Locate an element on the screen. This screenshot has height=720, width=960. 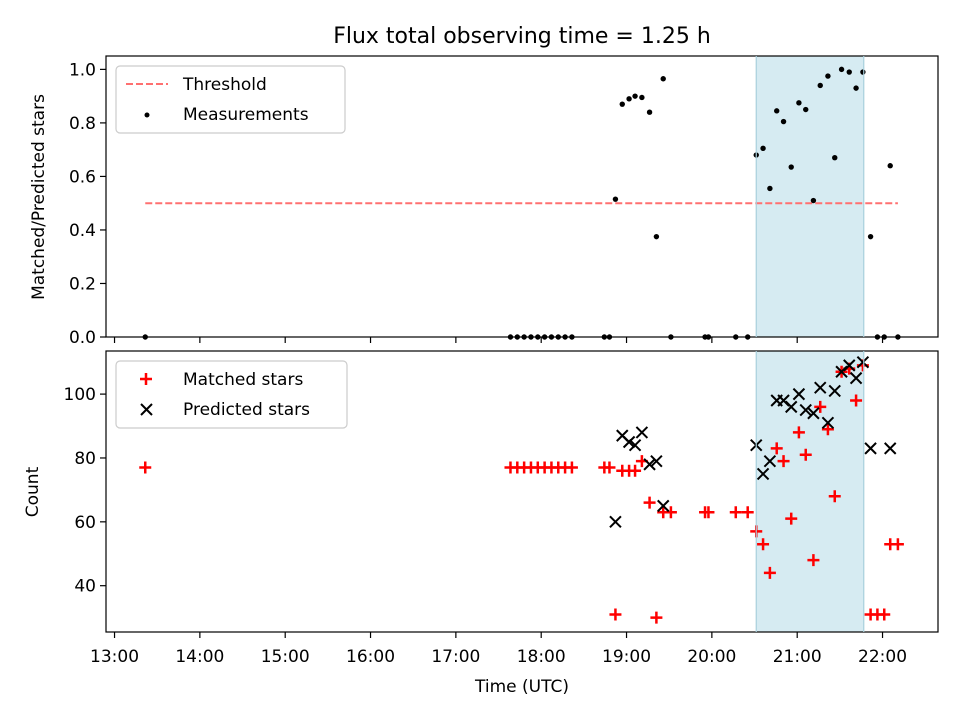
bottom-ylabel: Count is located at coordinates (33, 491).